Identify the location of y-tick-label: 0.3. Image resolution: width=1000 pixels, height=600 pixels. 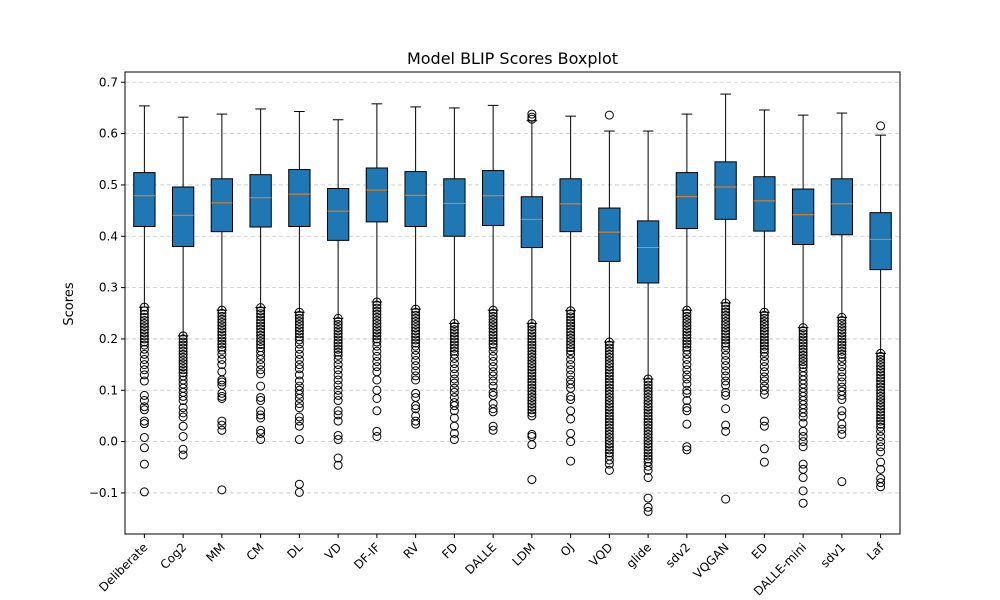
(108, 288).